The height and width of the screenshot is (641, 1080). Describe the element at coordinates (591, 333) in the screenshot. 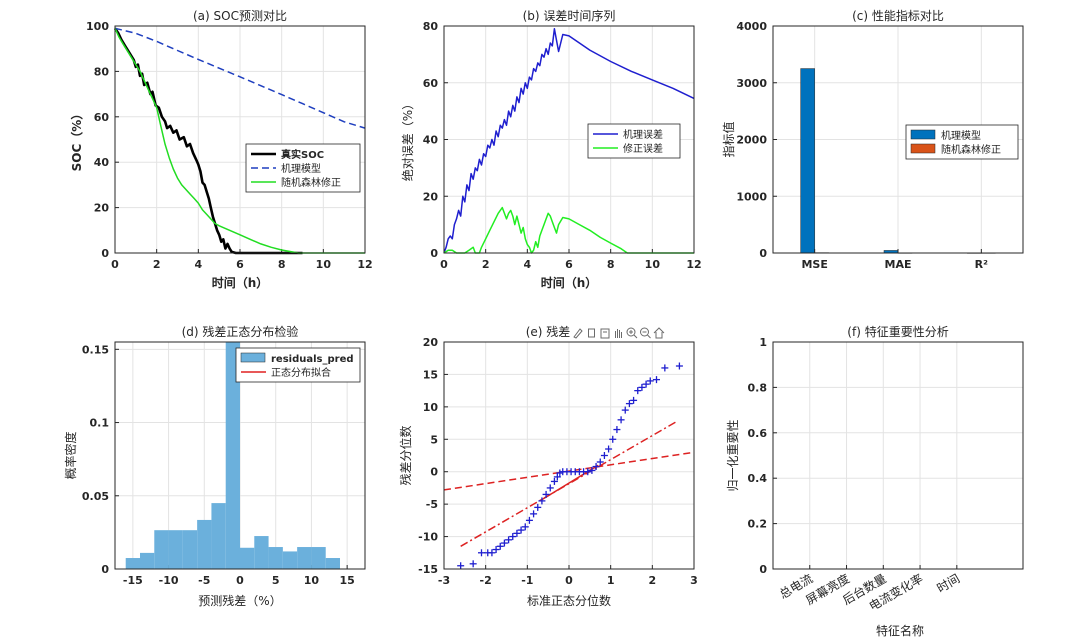

I see `data-tip-icon` at that location.